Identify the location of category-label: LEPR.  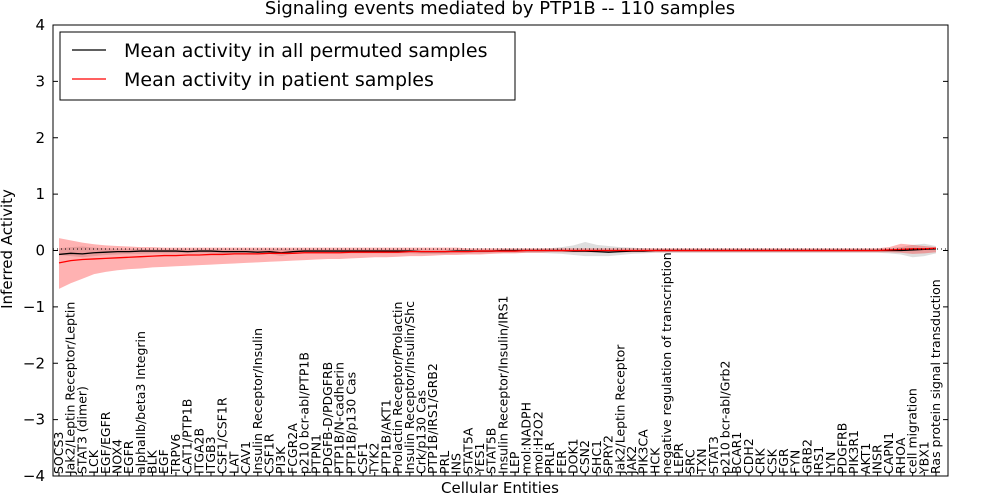
(678, 458).